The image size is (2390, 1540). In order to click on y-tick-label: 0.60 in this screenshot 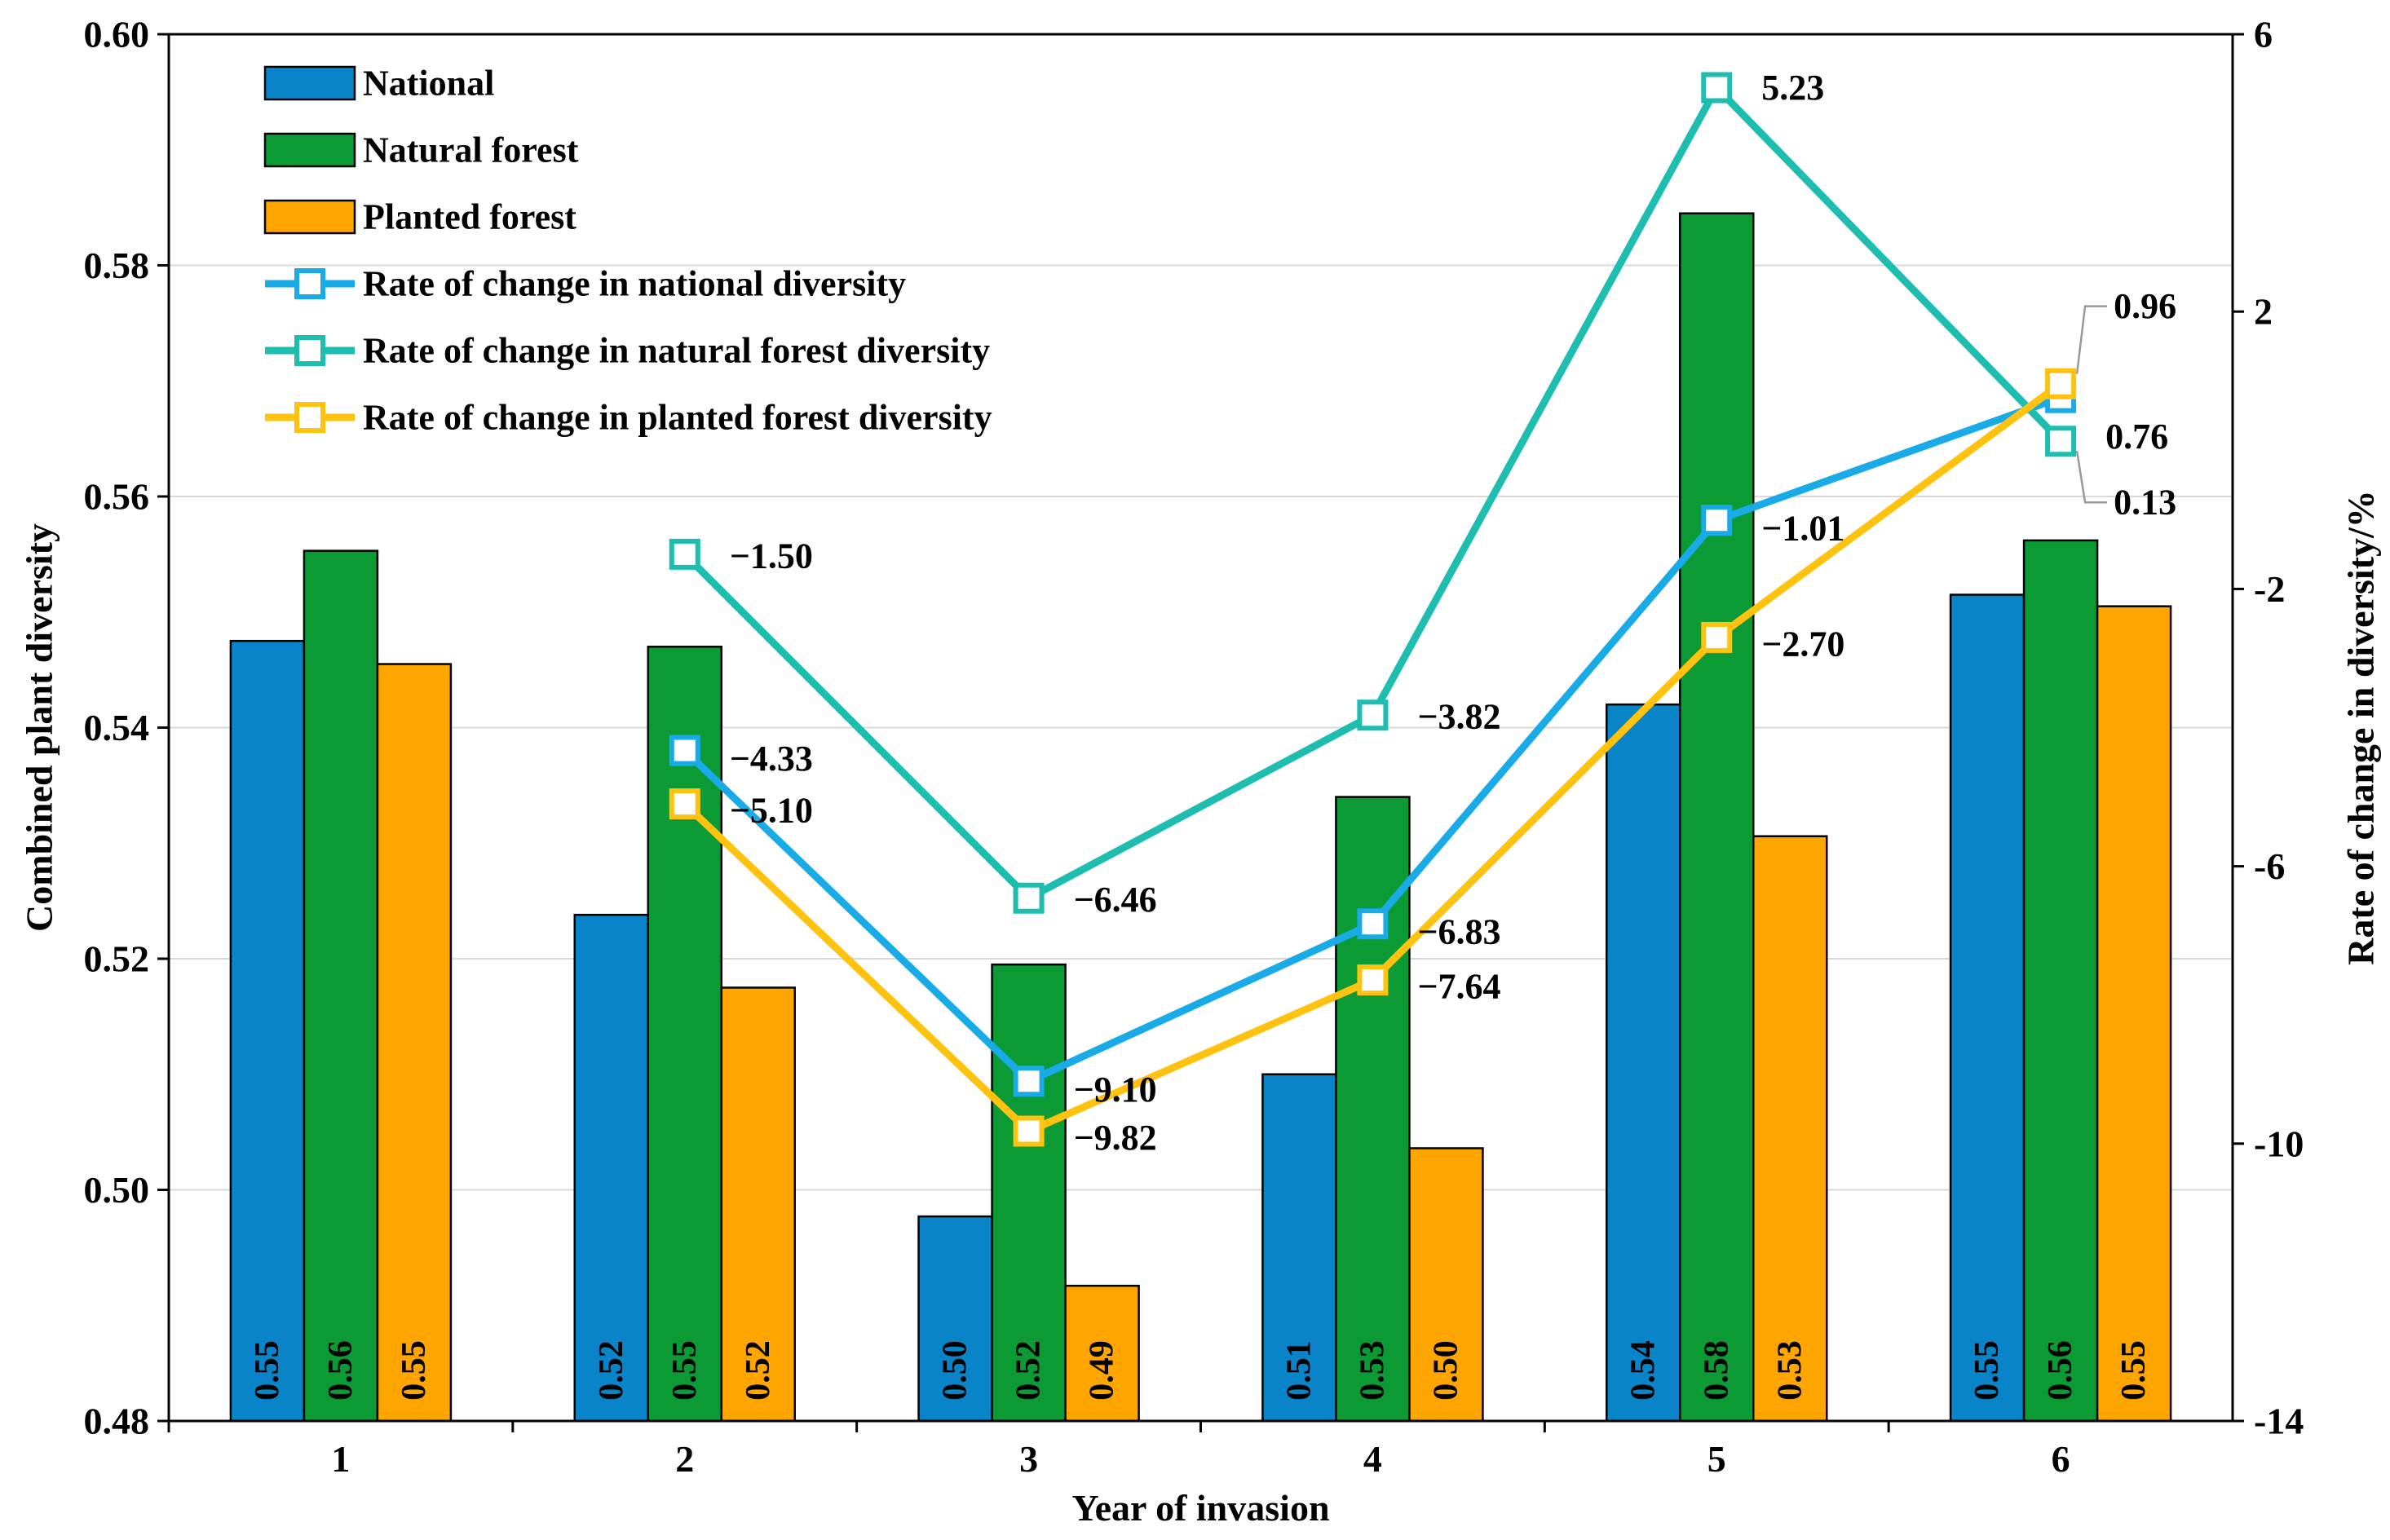, I will do `click(117, 35)`.